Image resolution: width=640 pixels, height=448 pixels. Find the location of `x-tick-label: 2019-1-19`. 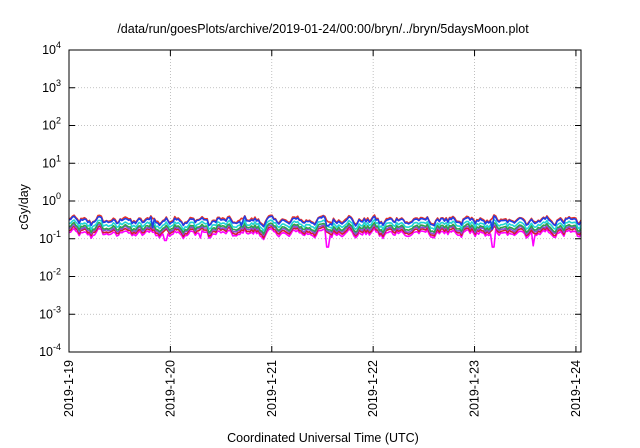

x-tick-label: 2019-1-19 is located at coordinates (69, 388).